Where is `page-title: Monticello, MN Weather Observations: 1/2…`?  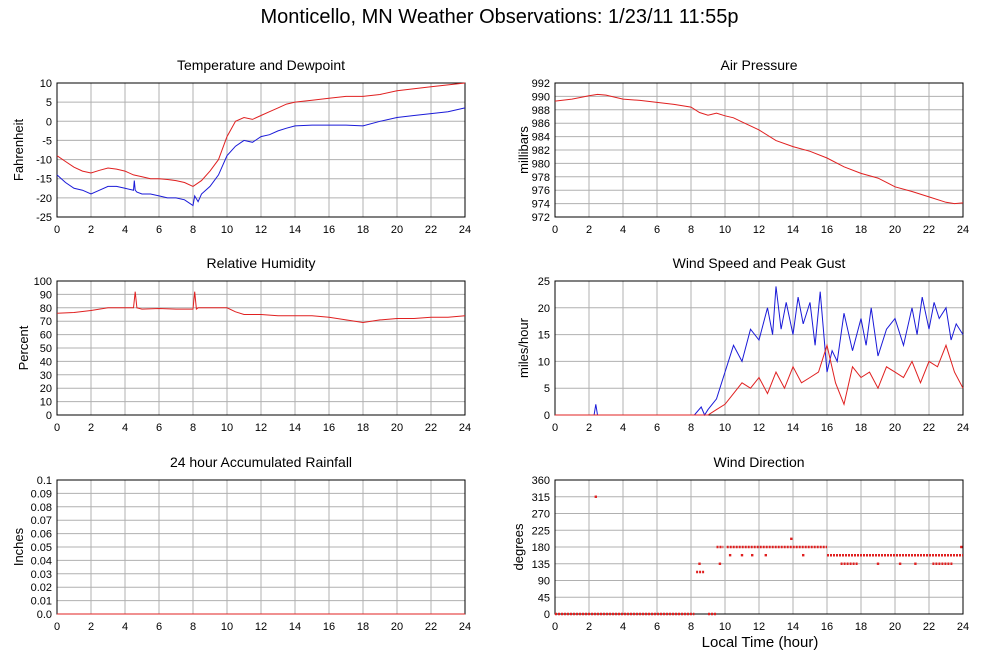
page-title: Monticello, MN Weather Observations: 1/2… is located at coordinates (499, 17).